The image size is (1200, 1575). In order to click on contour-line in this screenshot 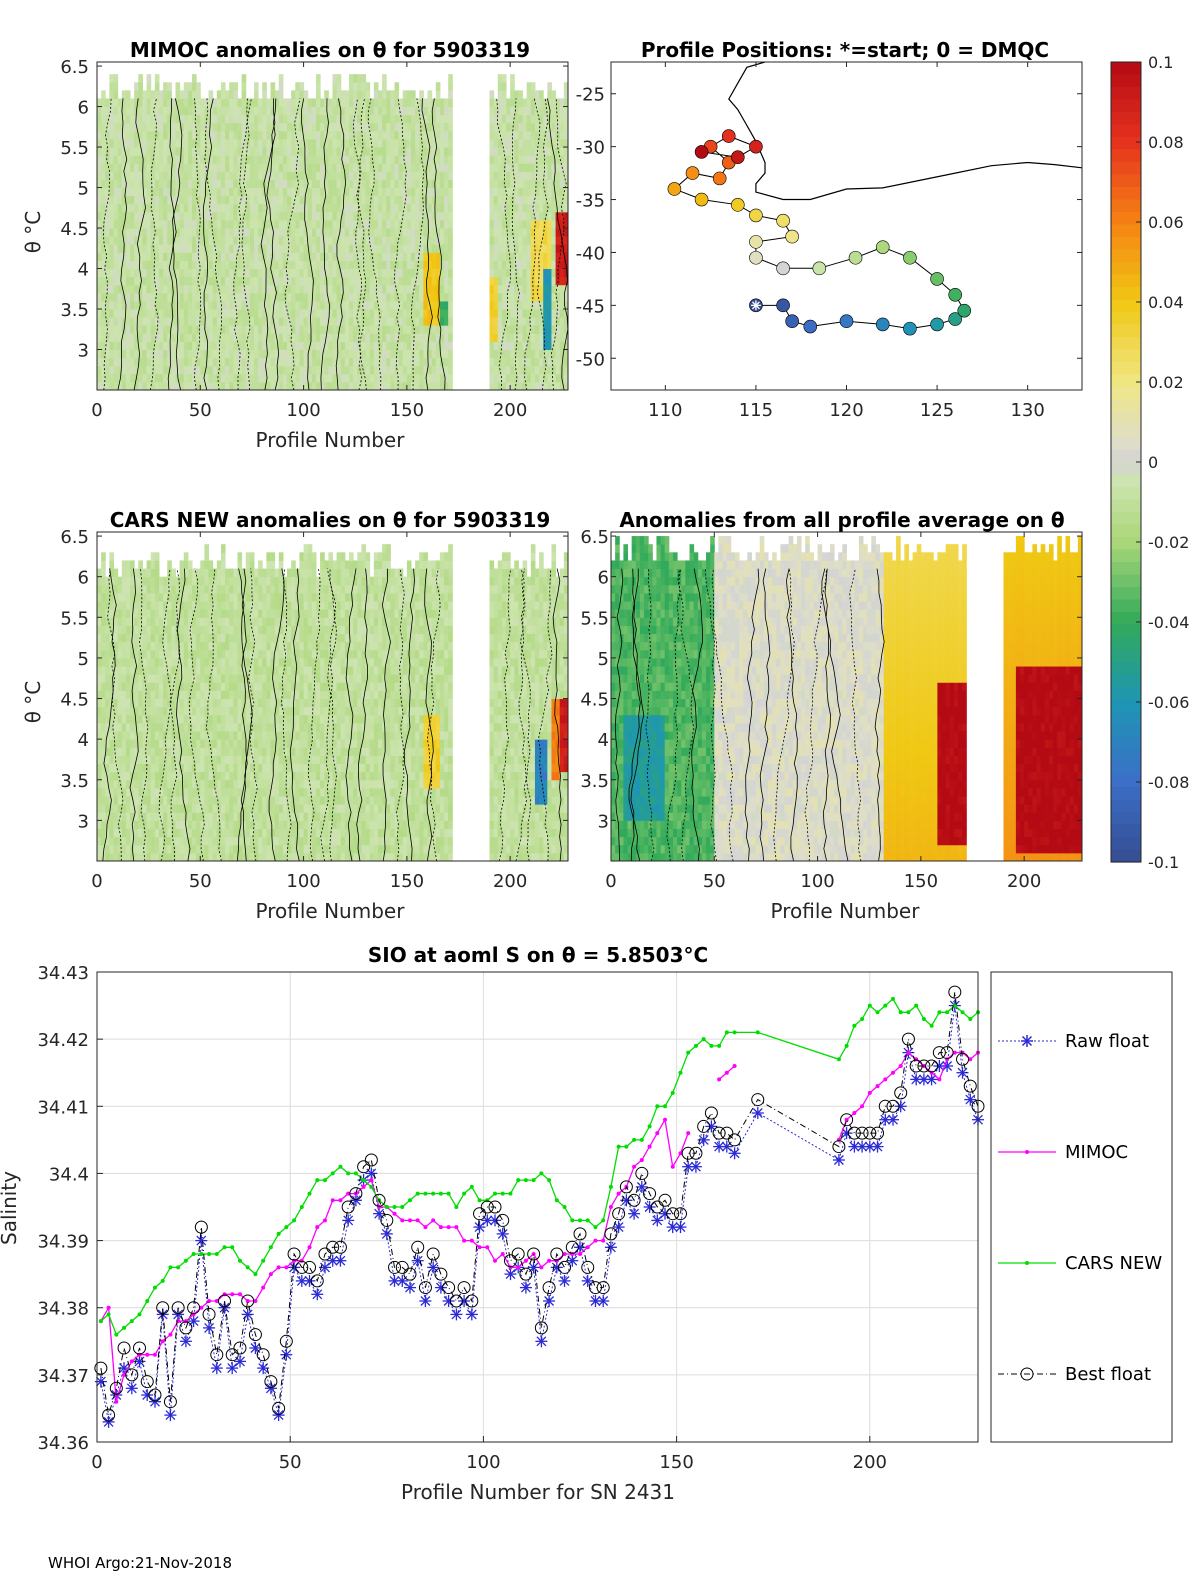, I will do `click(532, 244)`.